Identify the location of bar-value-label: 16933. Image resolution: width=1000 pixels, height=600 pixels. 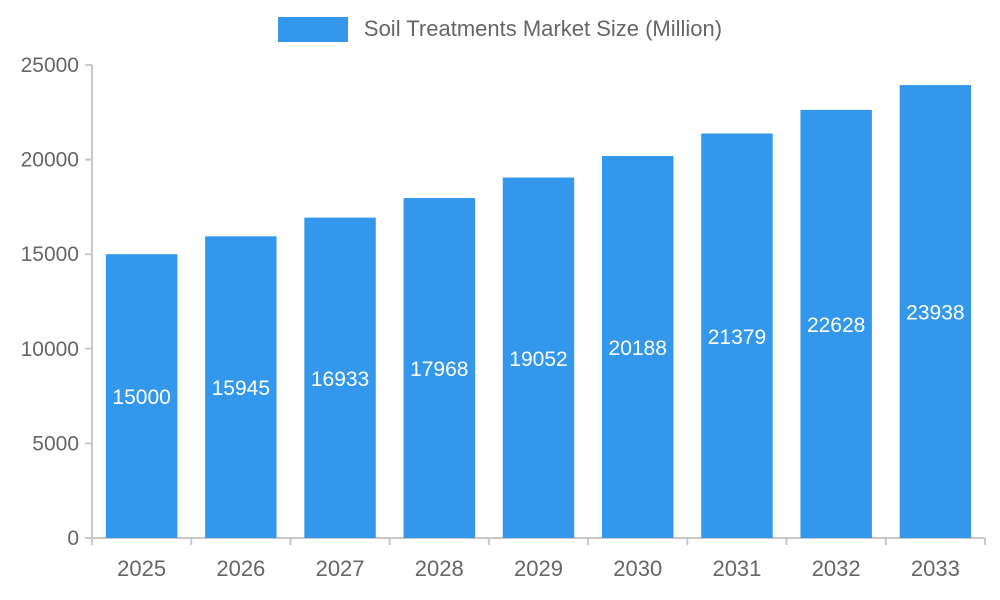
(340, 379).